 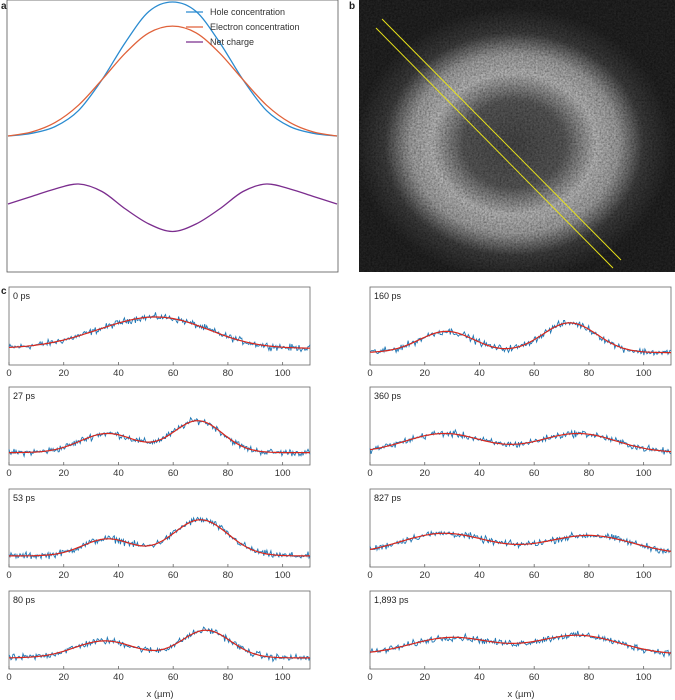 What do you see at coordinates (22, 296) in the screenshot?
I see `subplot-time-label: 0 ps` at bounding box center [22, 296].